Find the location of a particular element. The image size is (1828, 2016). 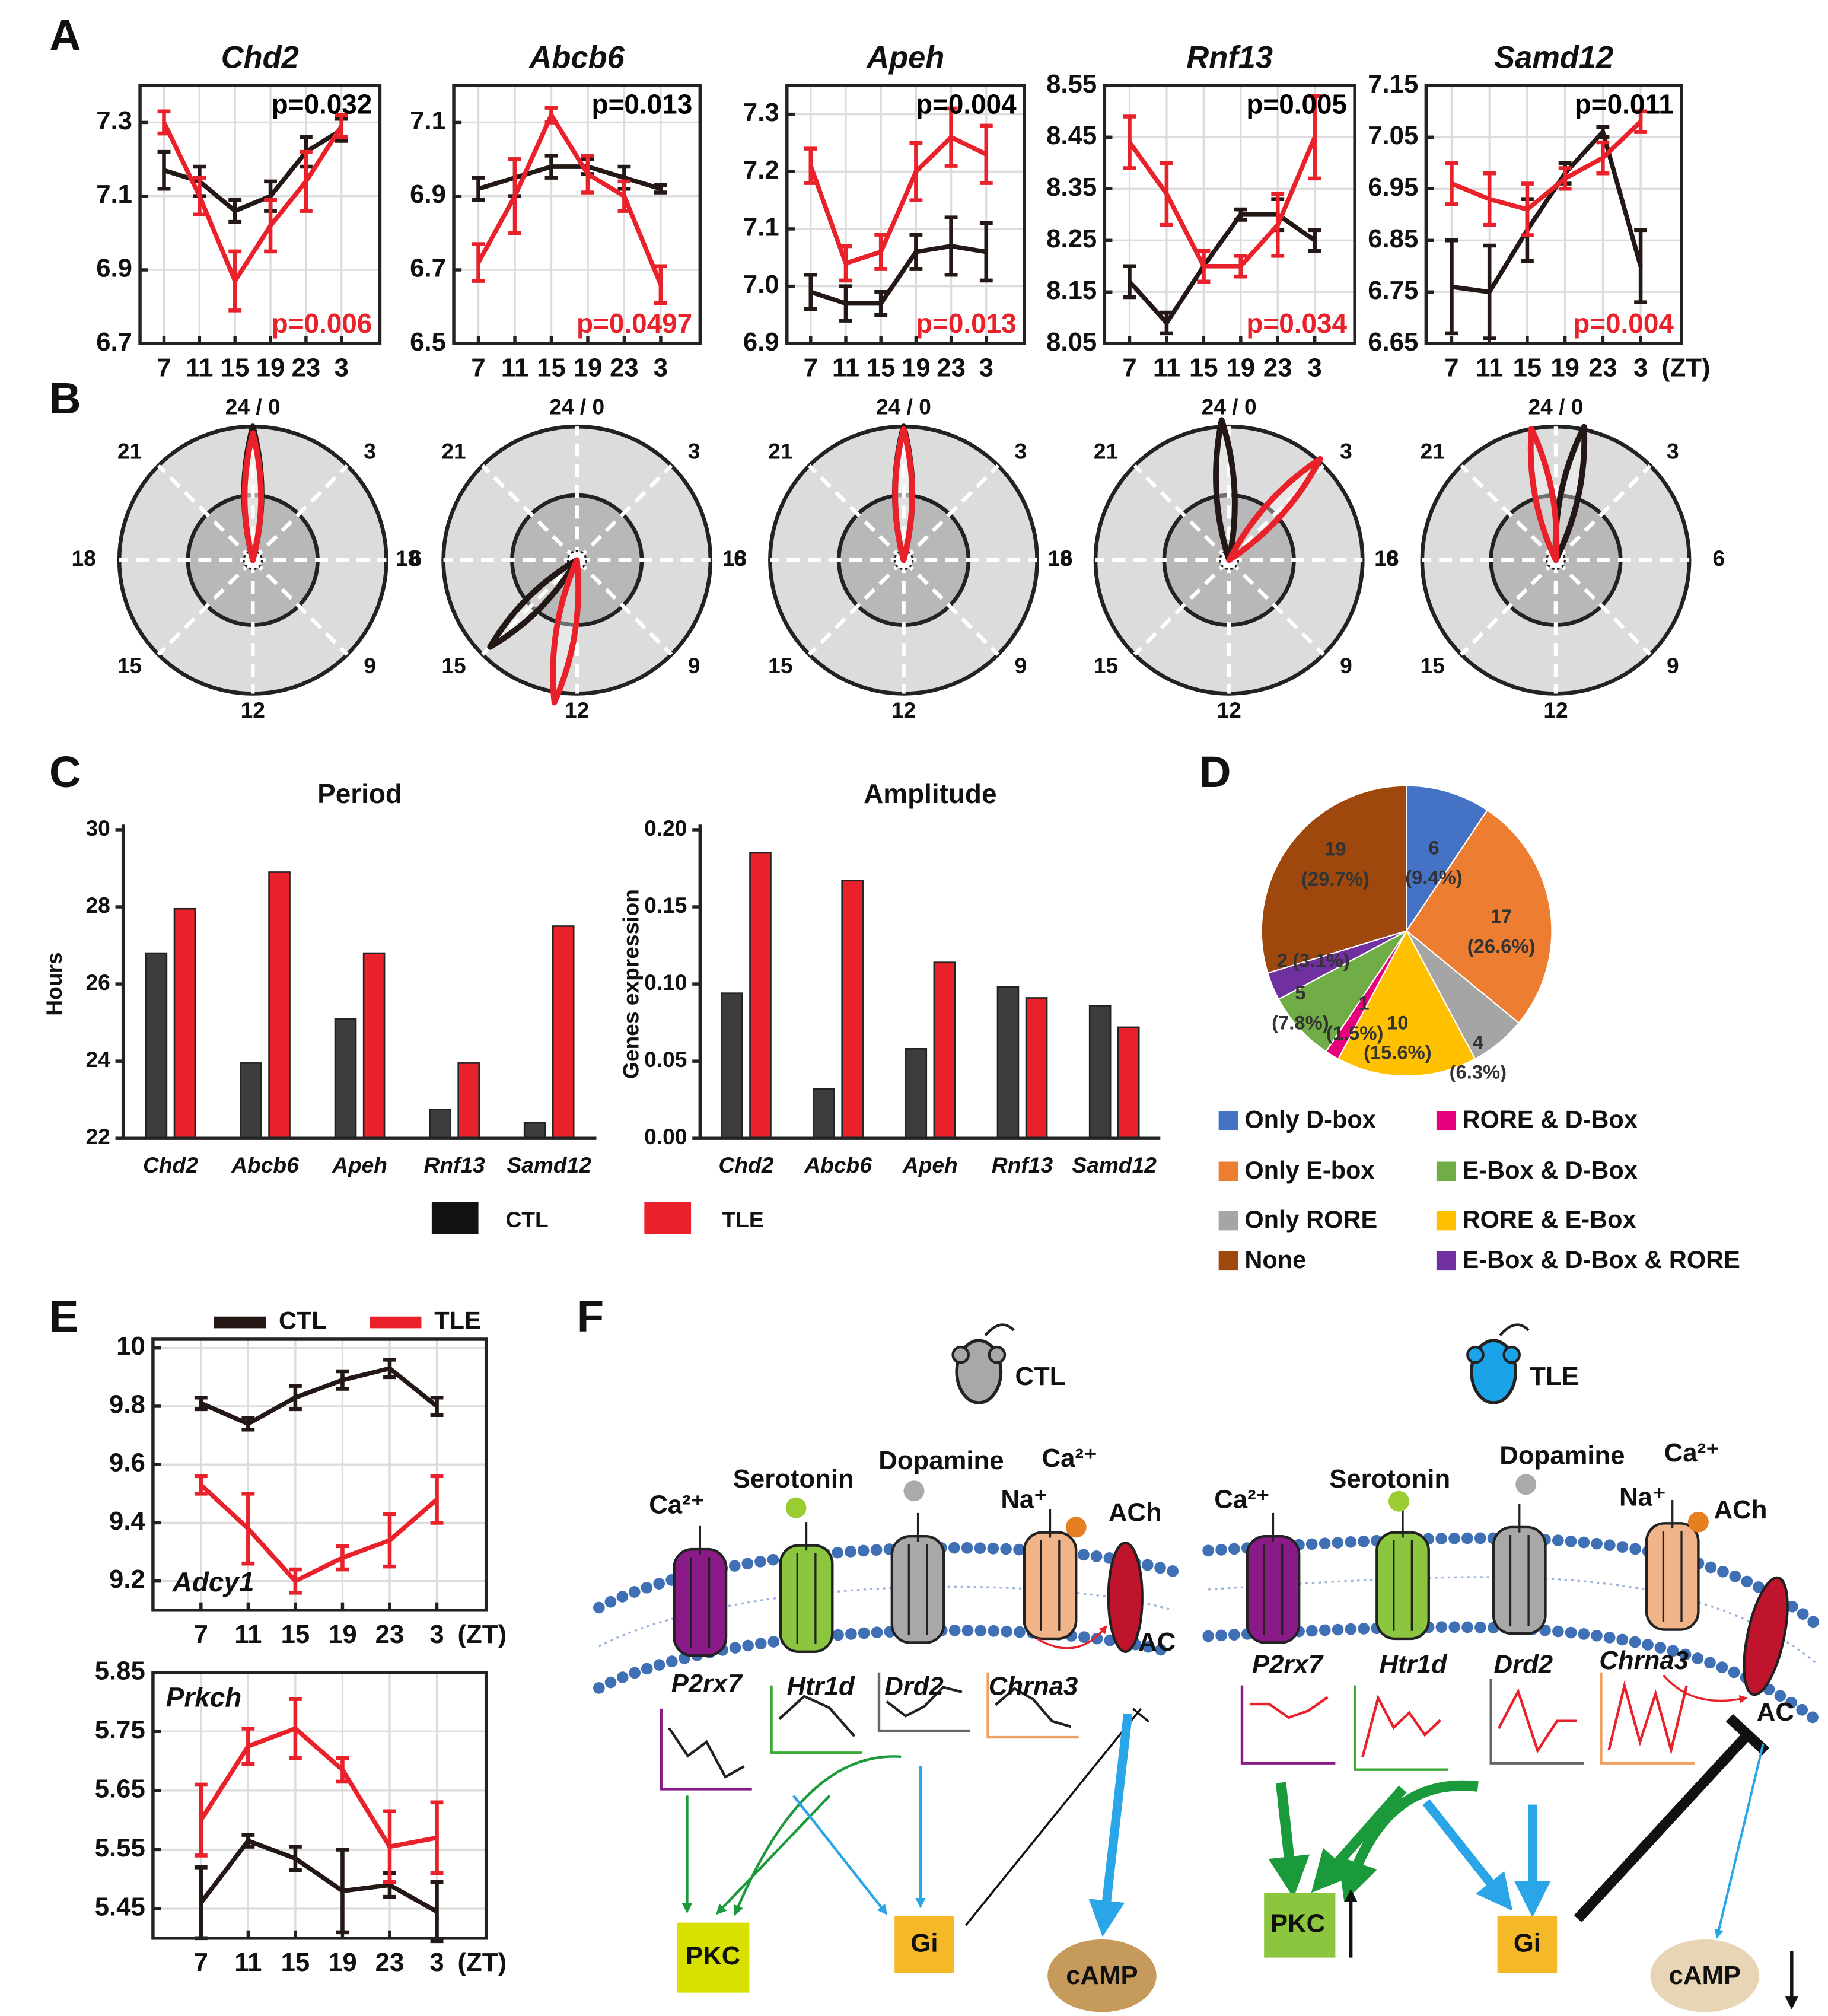

y-tick-label: 8.25 is located at coordinates (1072, 238).